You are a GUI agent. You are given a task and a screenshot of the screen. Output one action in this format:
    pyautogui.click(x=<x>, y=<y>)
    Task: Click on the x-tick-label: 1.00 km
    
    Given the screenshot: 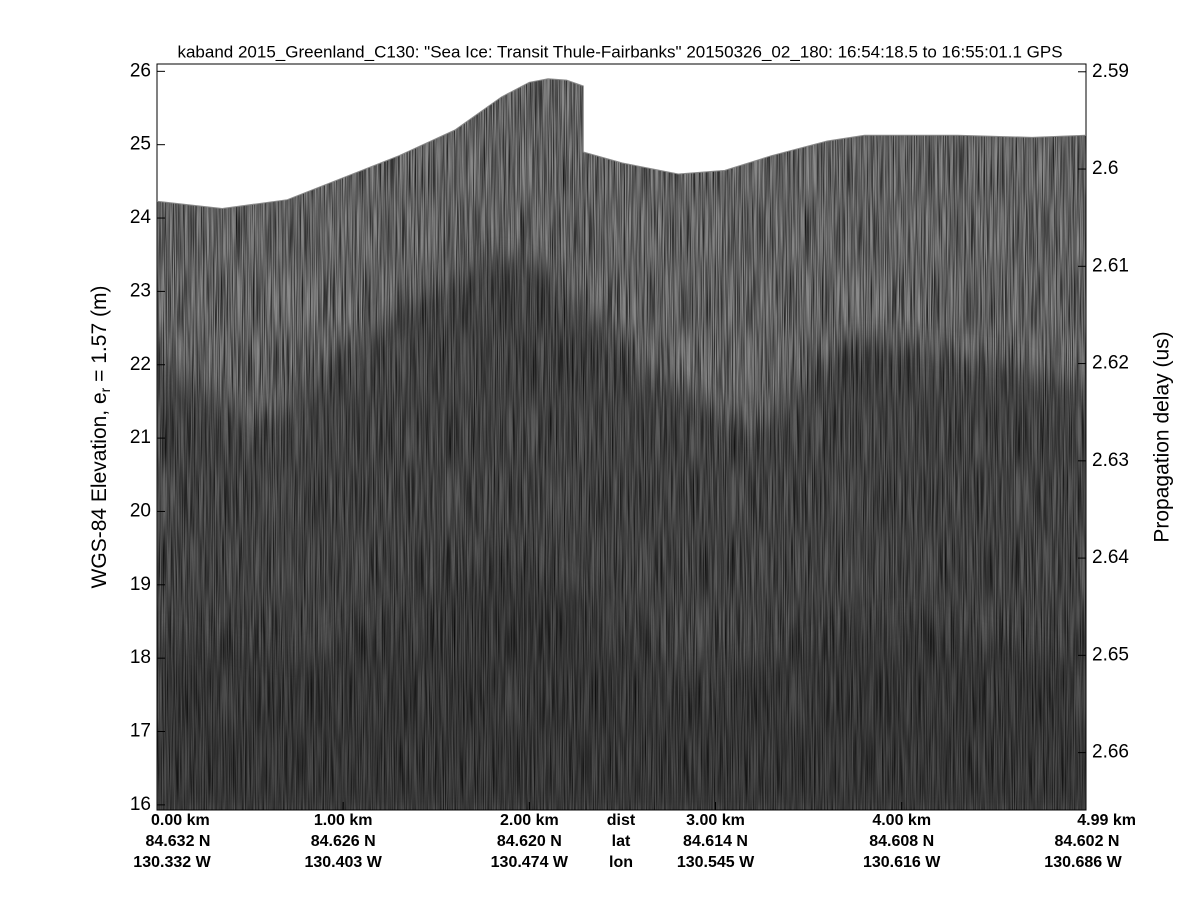 What is the action you would take?
    pyautogui.click(x=343, y=820)
    